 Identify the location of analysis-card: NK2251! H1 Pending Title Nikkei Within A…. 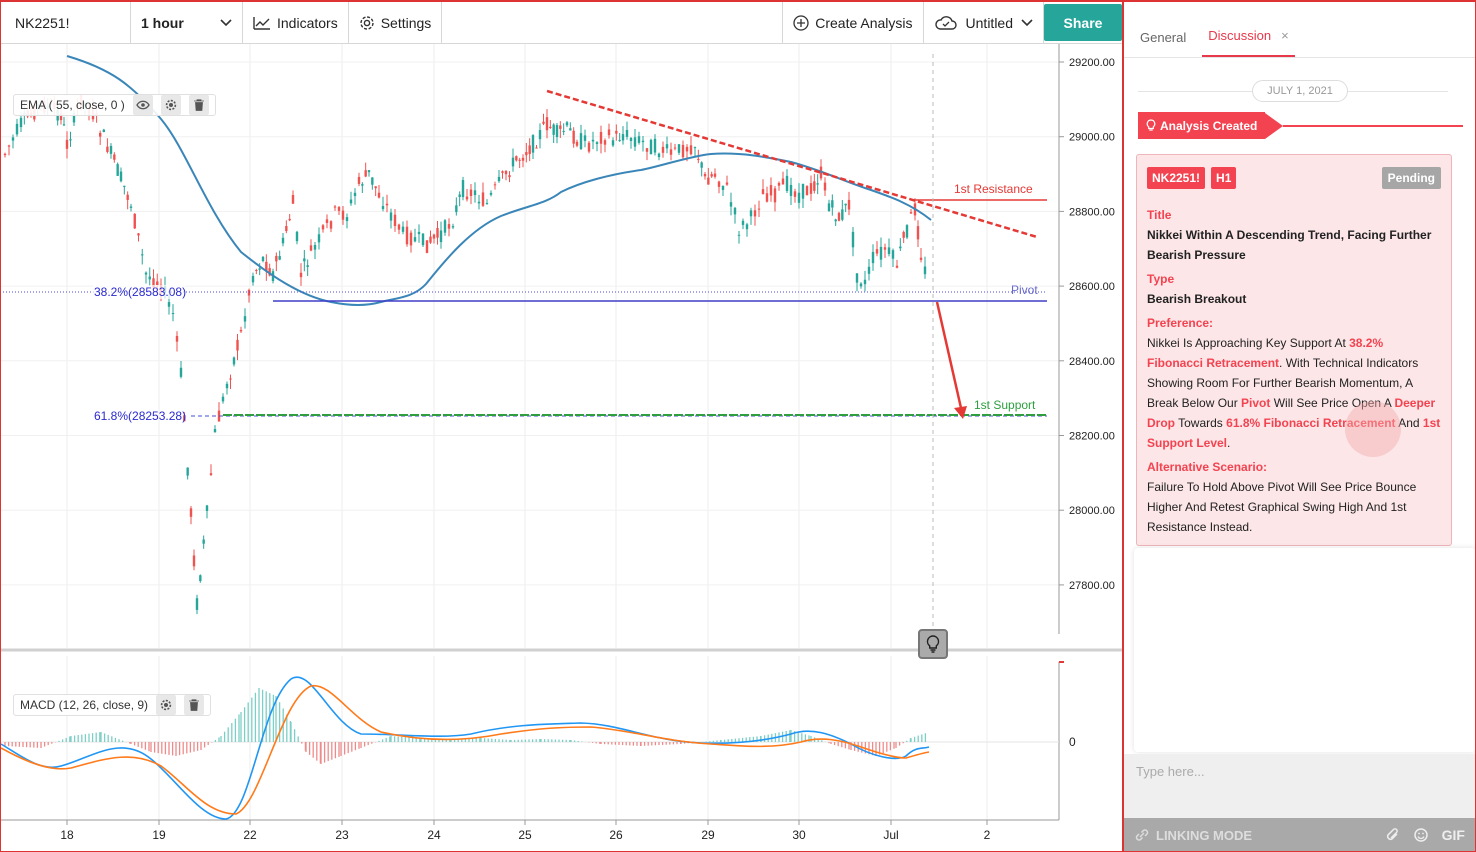
(1294, 350).